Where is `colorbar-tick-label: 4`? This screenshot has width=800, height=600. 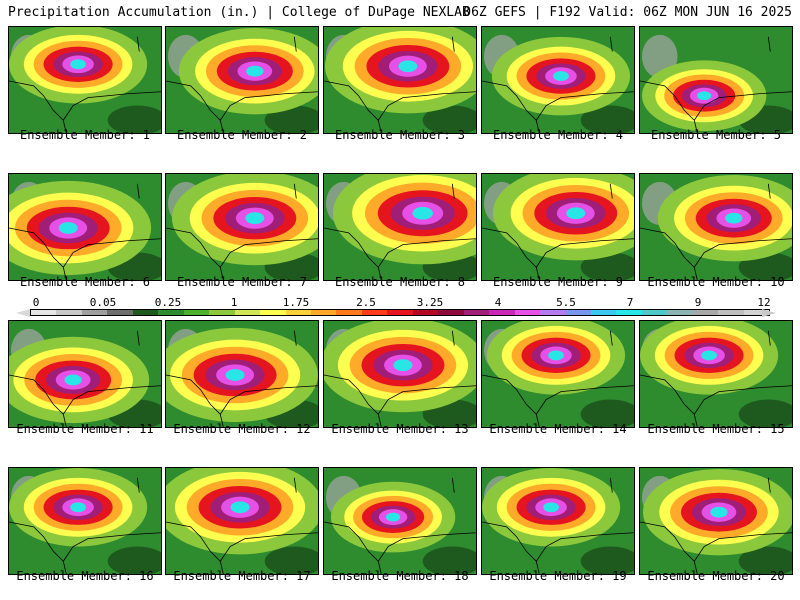
colorbar-tick-label: 4 is located at coordinates (498, 302).